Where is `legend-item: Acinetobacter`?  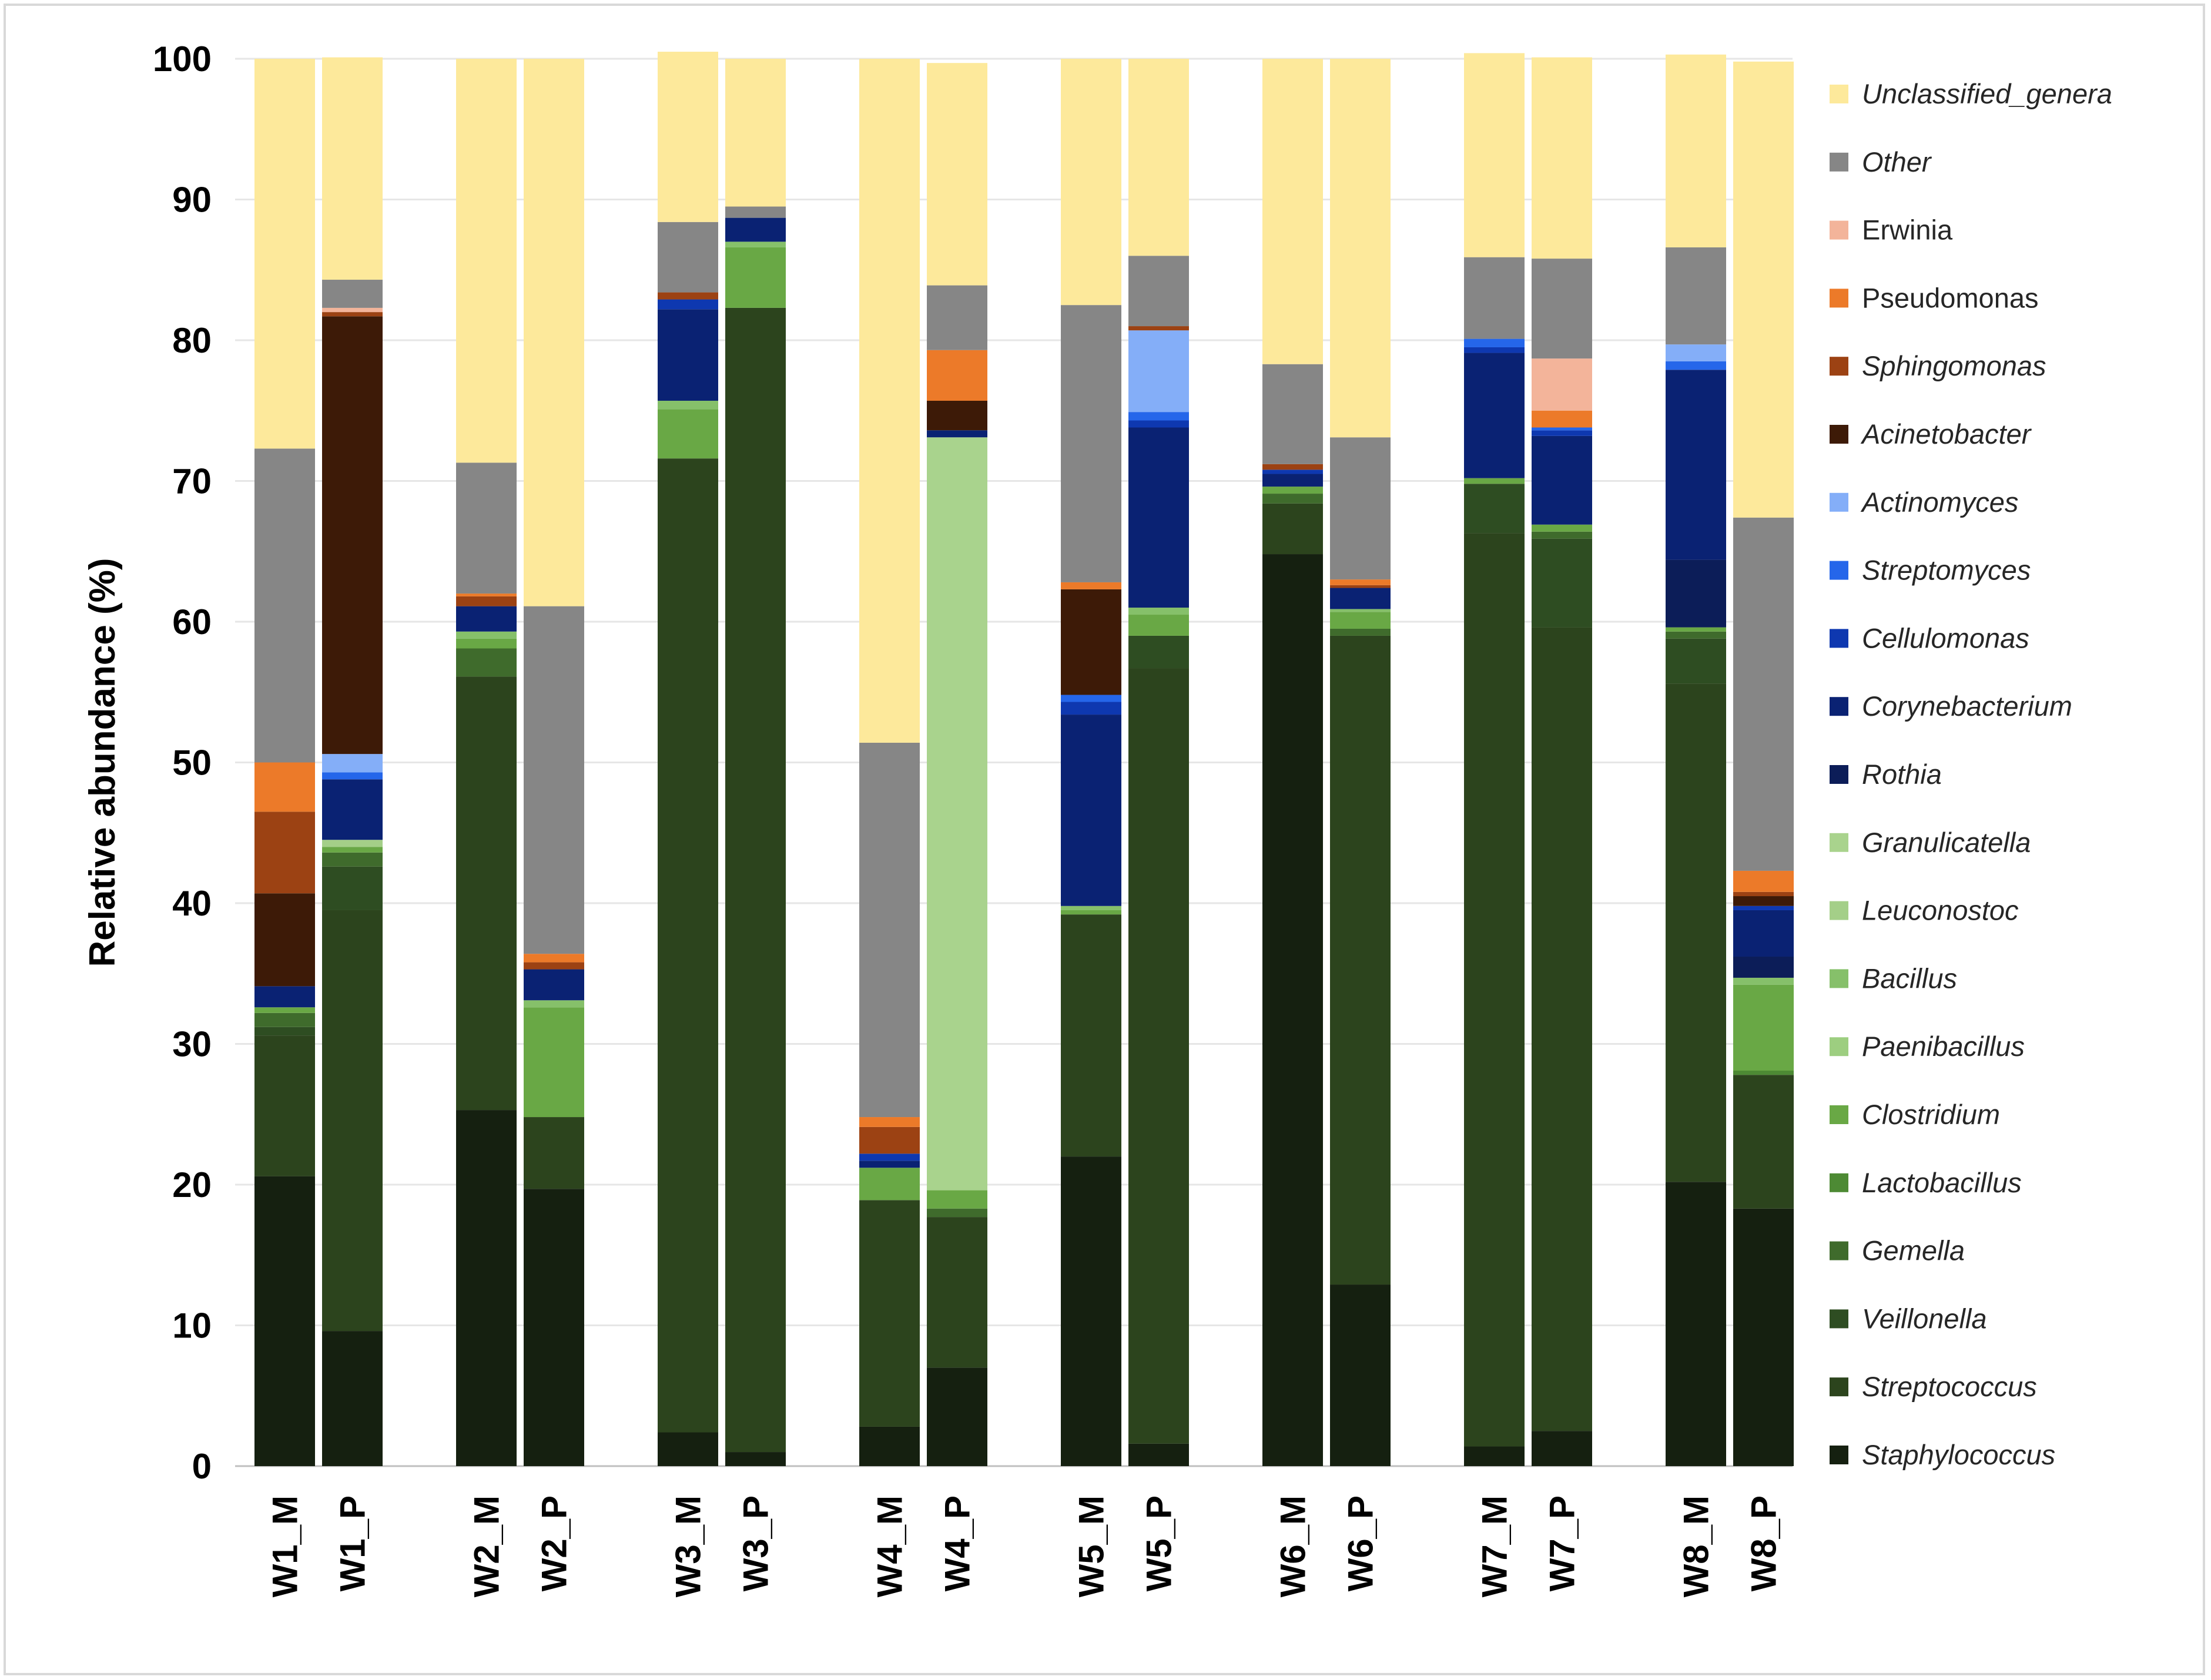
legend-item: Acinetobacter is located at coordinates (1931, 434).